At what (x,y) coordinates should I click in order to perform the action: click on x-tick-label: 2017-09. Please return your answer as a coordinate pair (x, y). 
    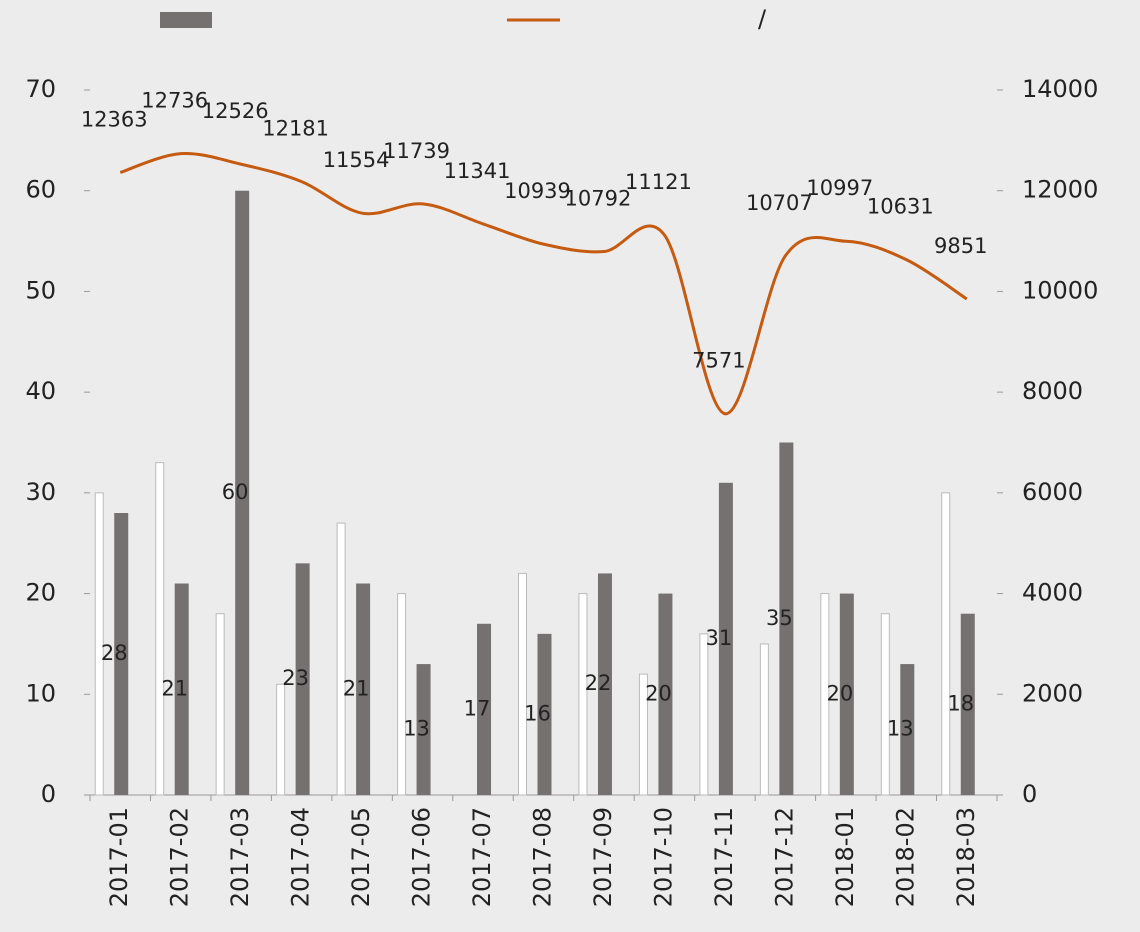
    Looking at the image, I should click on (603, 857).